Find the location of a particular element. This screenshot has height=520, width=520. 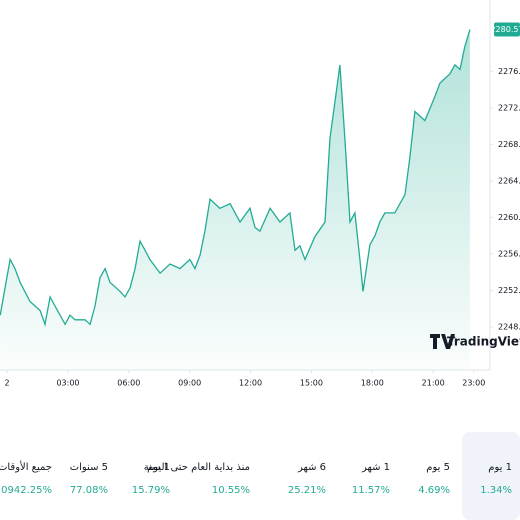

tab-label: 1 شهر is located at coordinates (375, 467).